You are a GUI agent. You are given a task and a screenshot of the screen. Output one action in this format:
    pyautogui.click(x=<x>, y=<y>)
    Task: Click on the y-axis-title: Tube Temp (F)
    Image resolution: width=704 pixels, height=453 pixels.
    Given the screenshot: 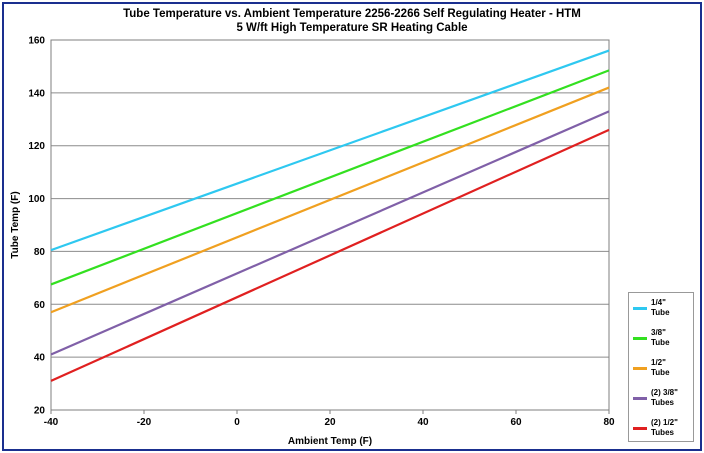 What is the action you would take?
    pyautogui.click(x=15, y=224)
    